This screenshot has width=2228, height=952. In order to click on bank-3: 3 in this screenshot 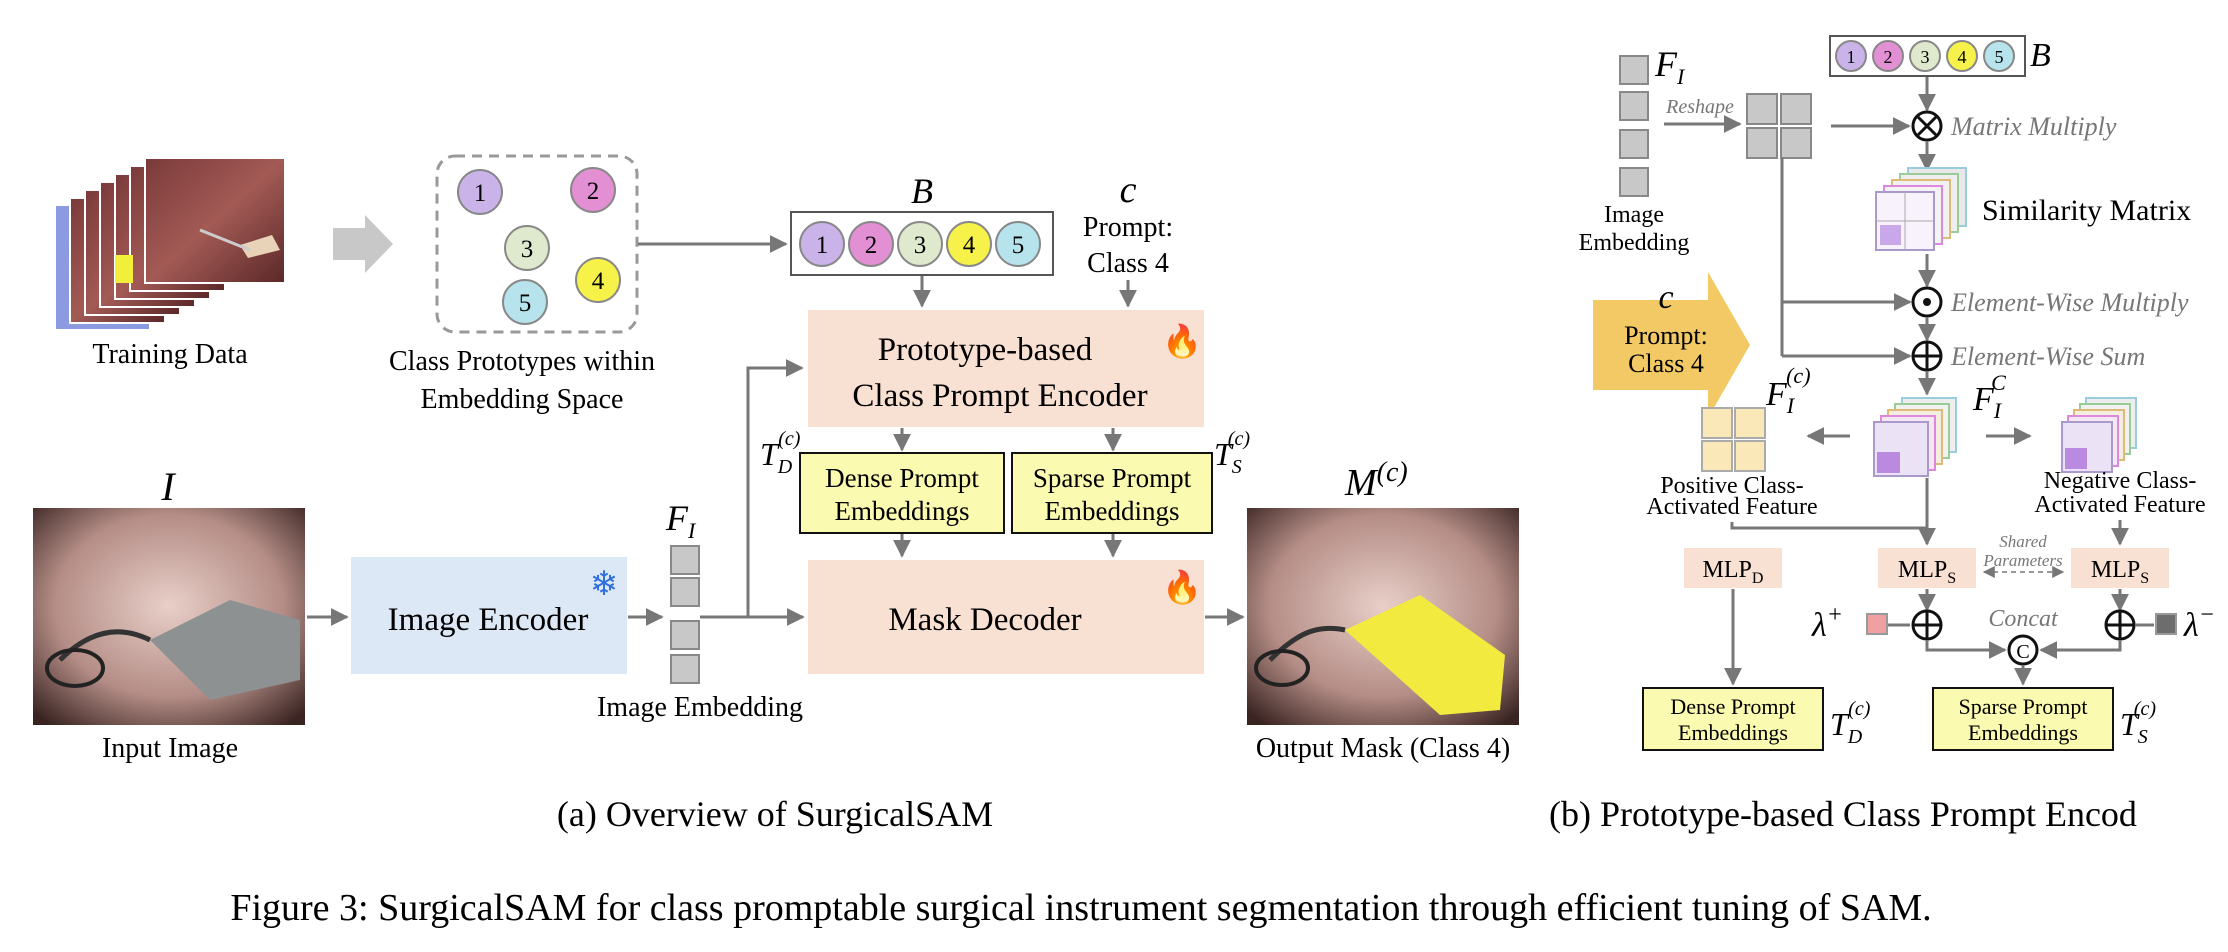, I will do `click(920, 245)`.